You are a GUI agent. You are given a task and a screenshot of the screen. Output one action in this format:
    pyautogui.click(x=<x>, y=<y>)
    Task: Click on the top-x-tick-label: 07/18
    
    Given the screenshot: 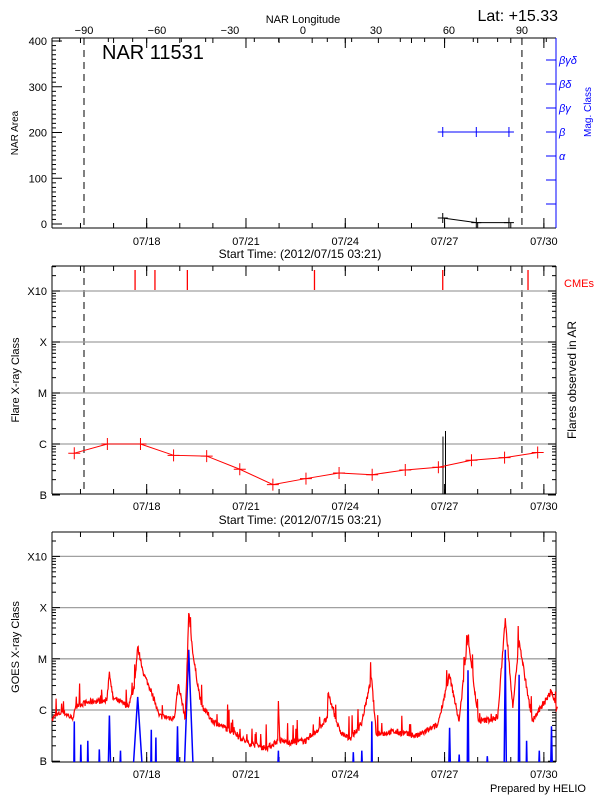 What is the action you would take?
    pyautogui.click(x=147, y=242)
    